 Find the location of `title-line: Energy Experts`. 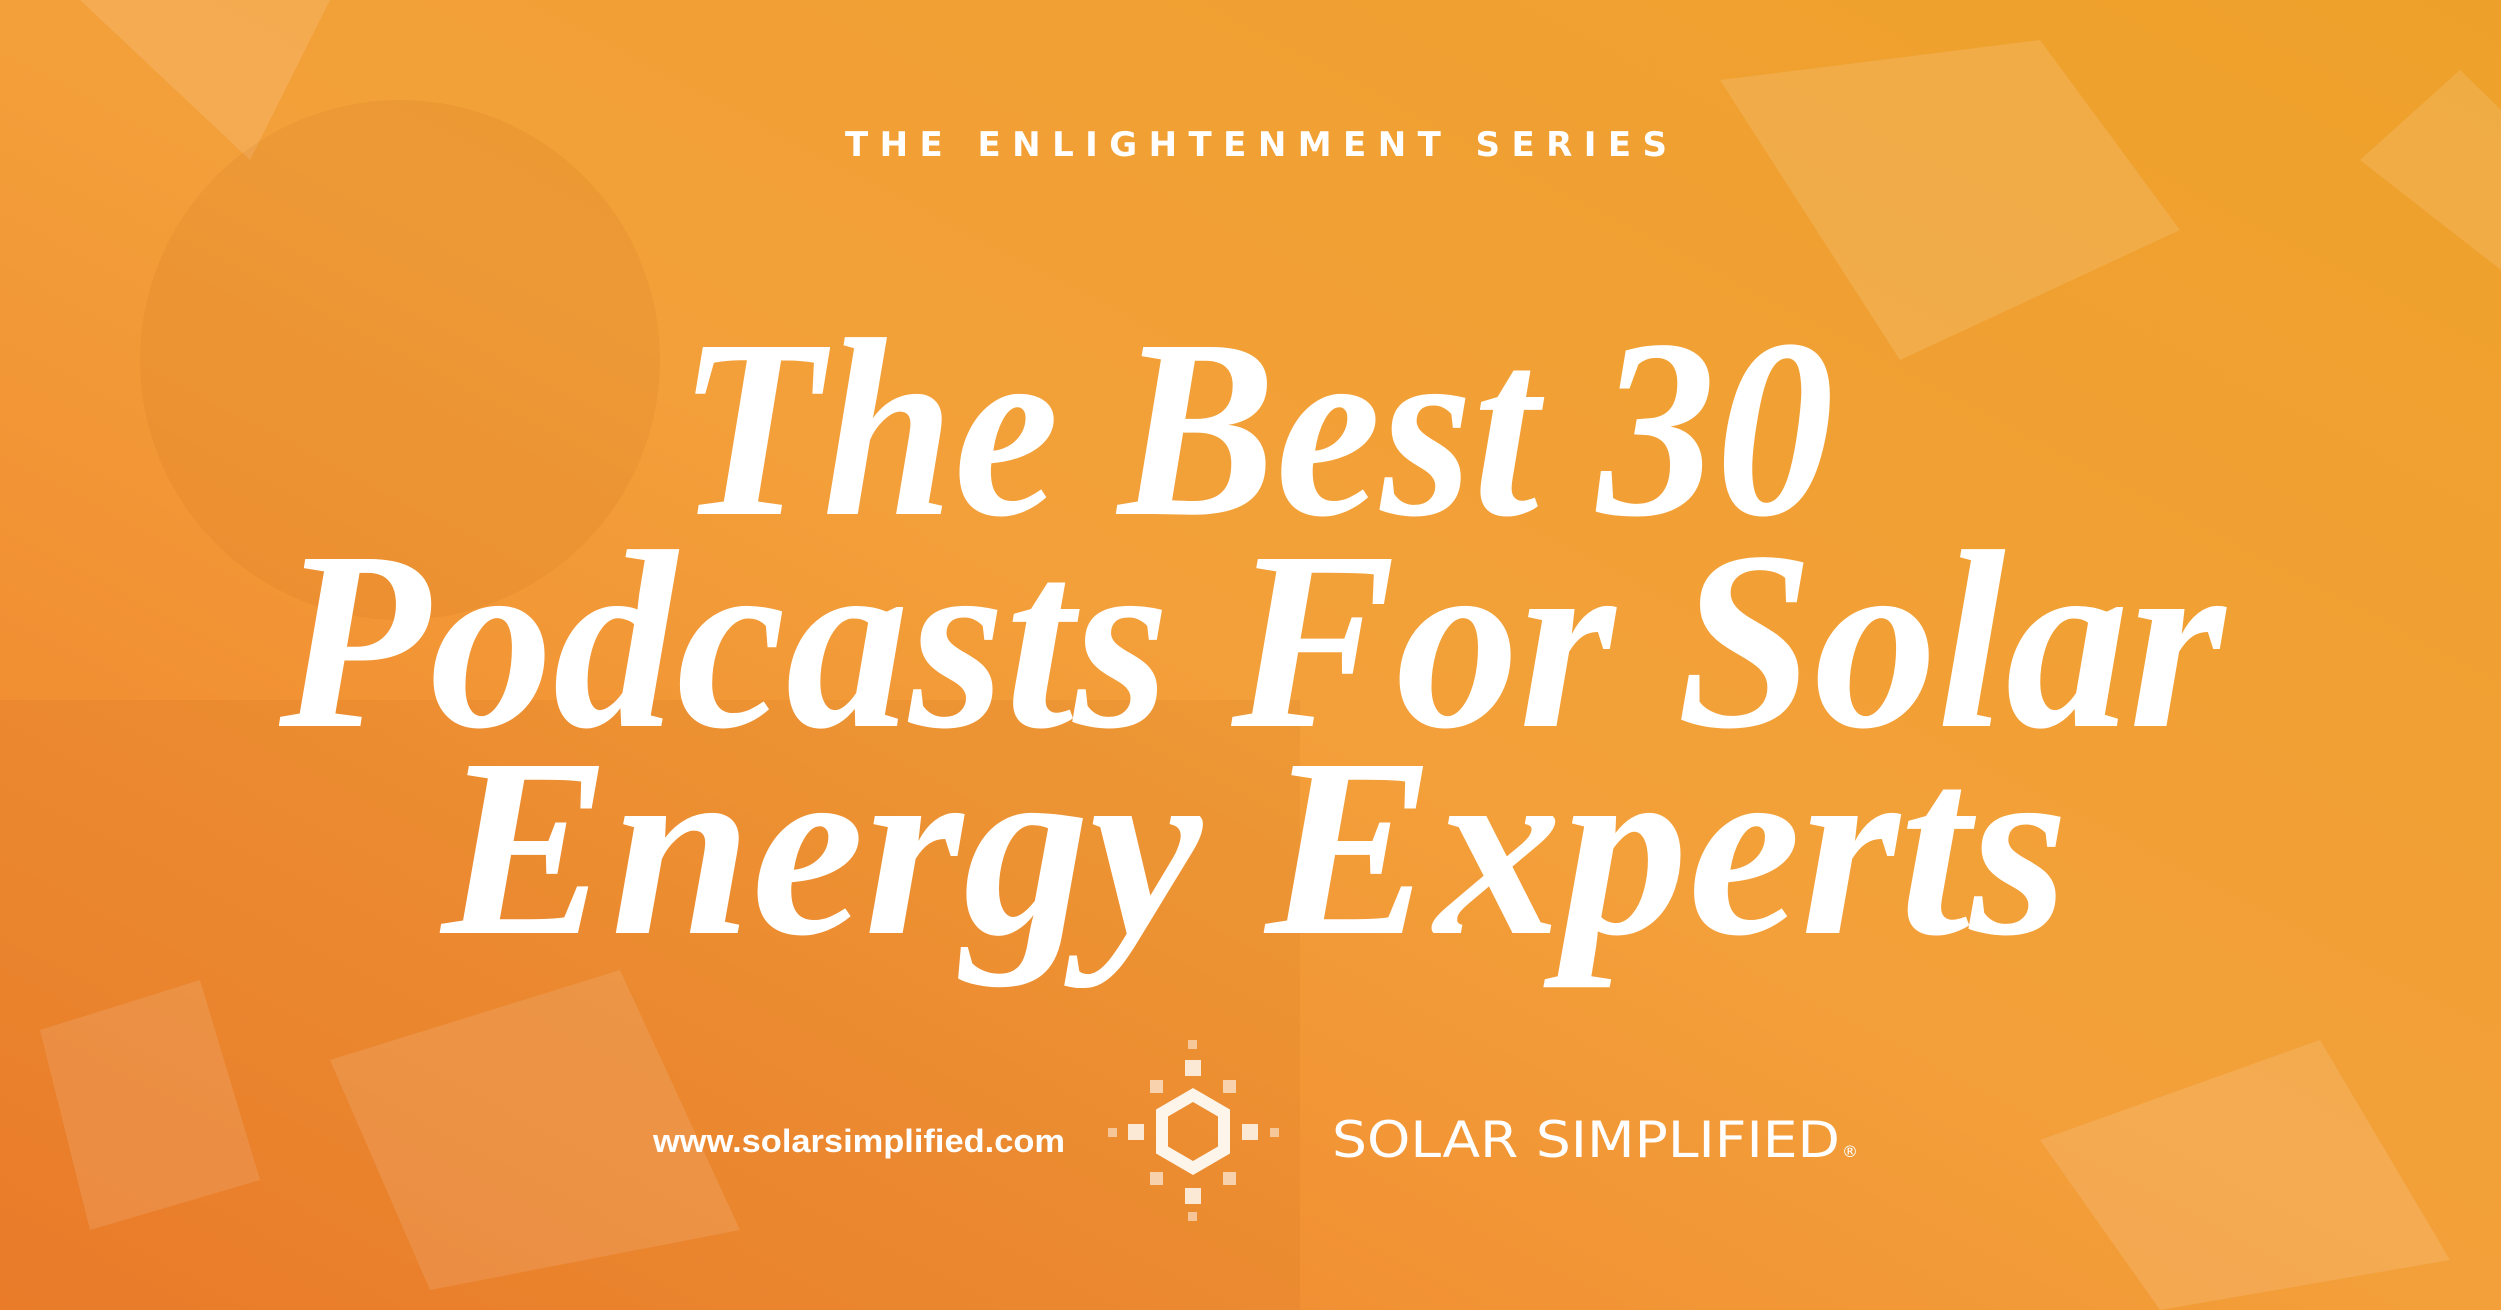

title-line: Energy Experts is located at coordinates (1254, 848).